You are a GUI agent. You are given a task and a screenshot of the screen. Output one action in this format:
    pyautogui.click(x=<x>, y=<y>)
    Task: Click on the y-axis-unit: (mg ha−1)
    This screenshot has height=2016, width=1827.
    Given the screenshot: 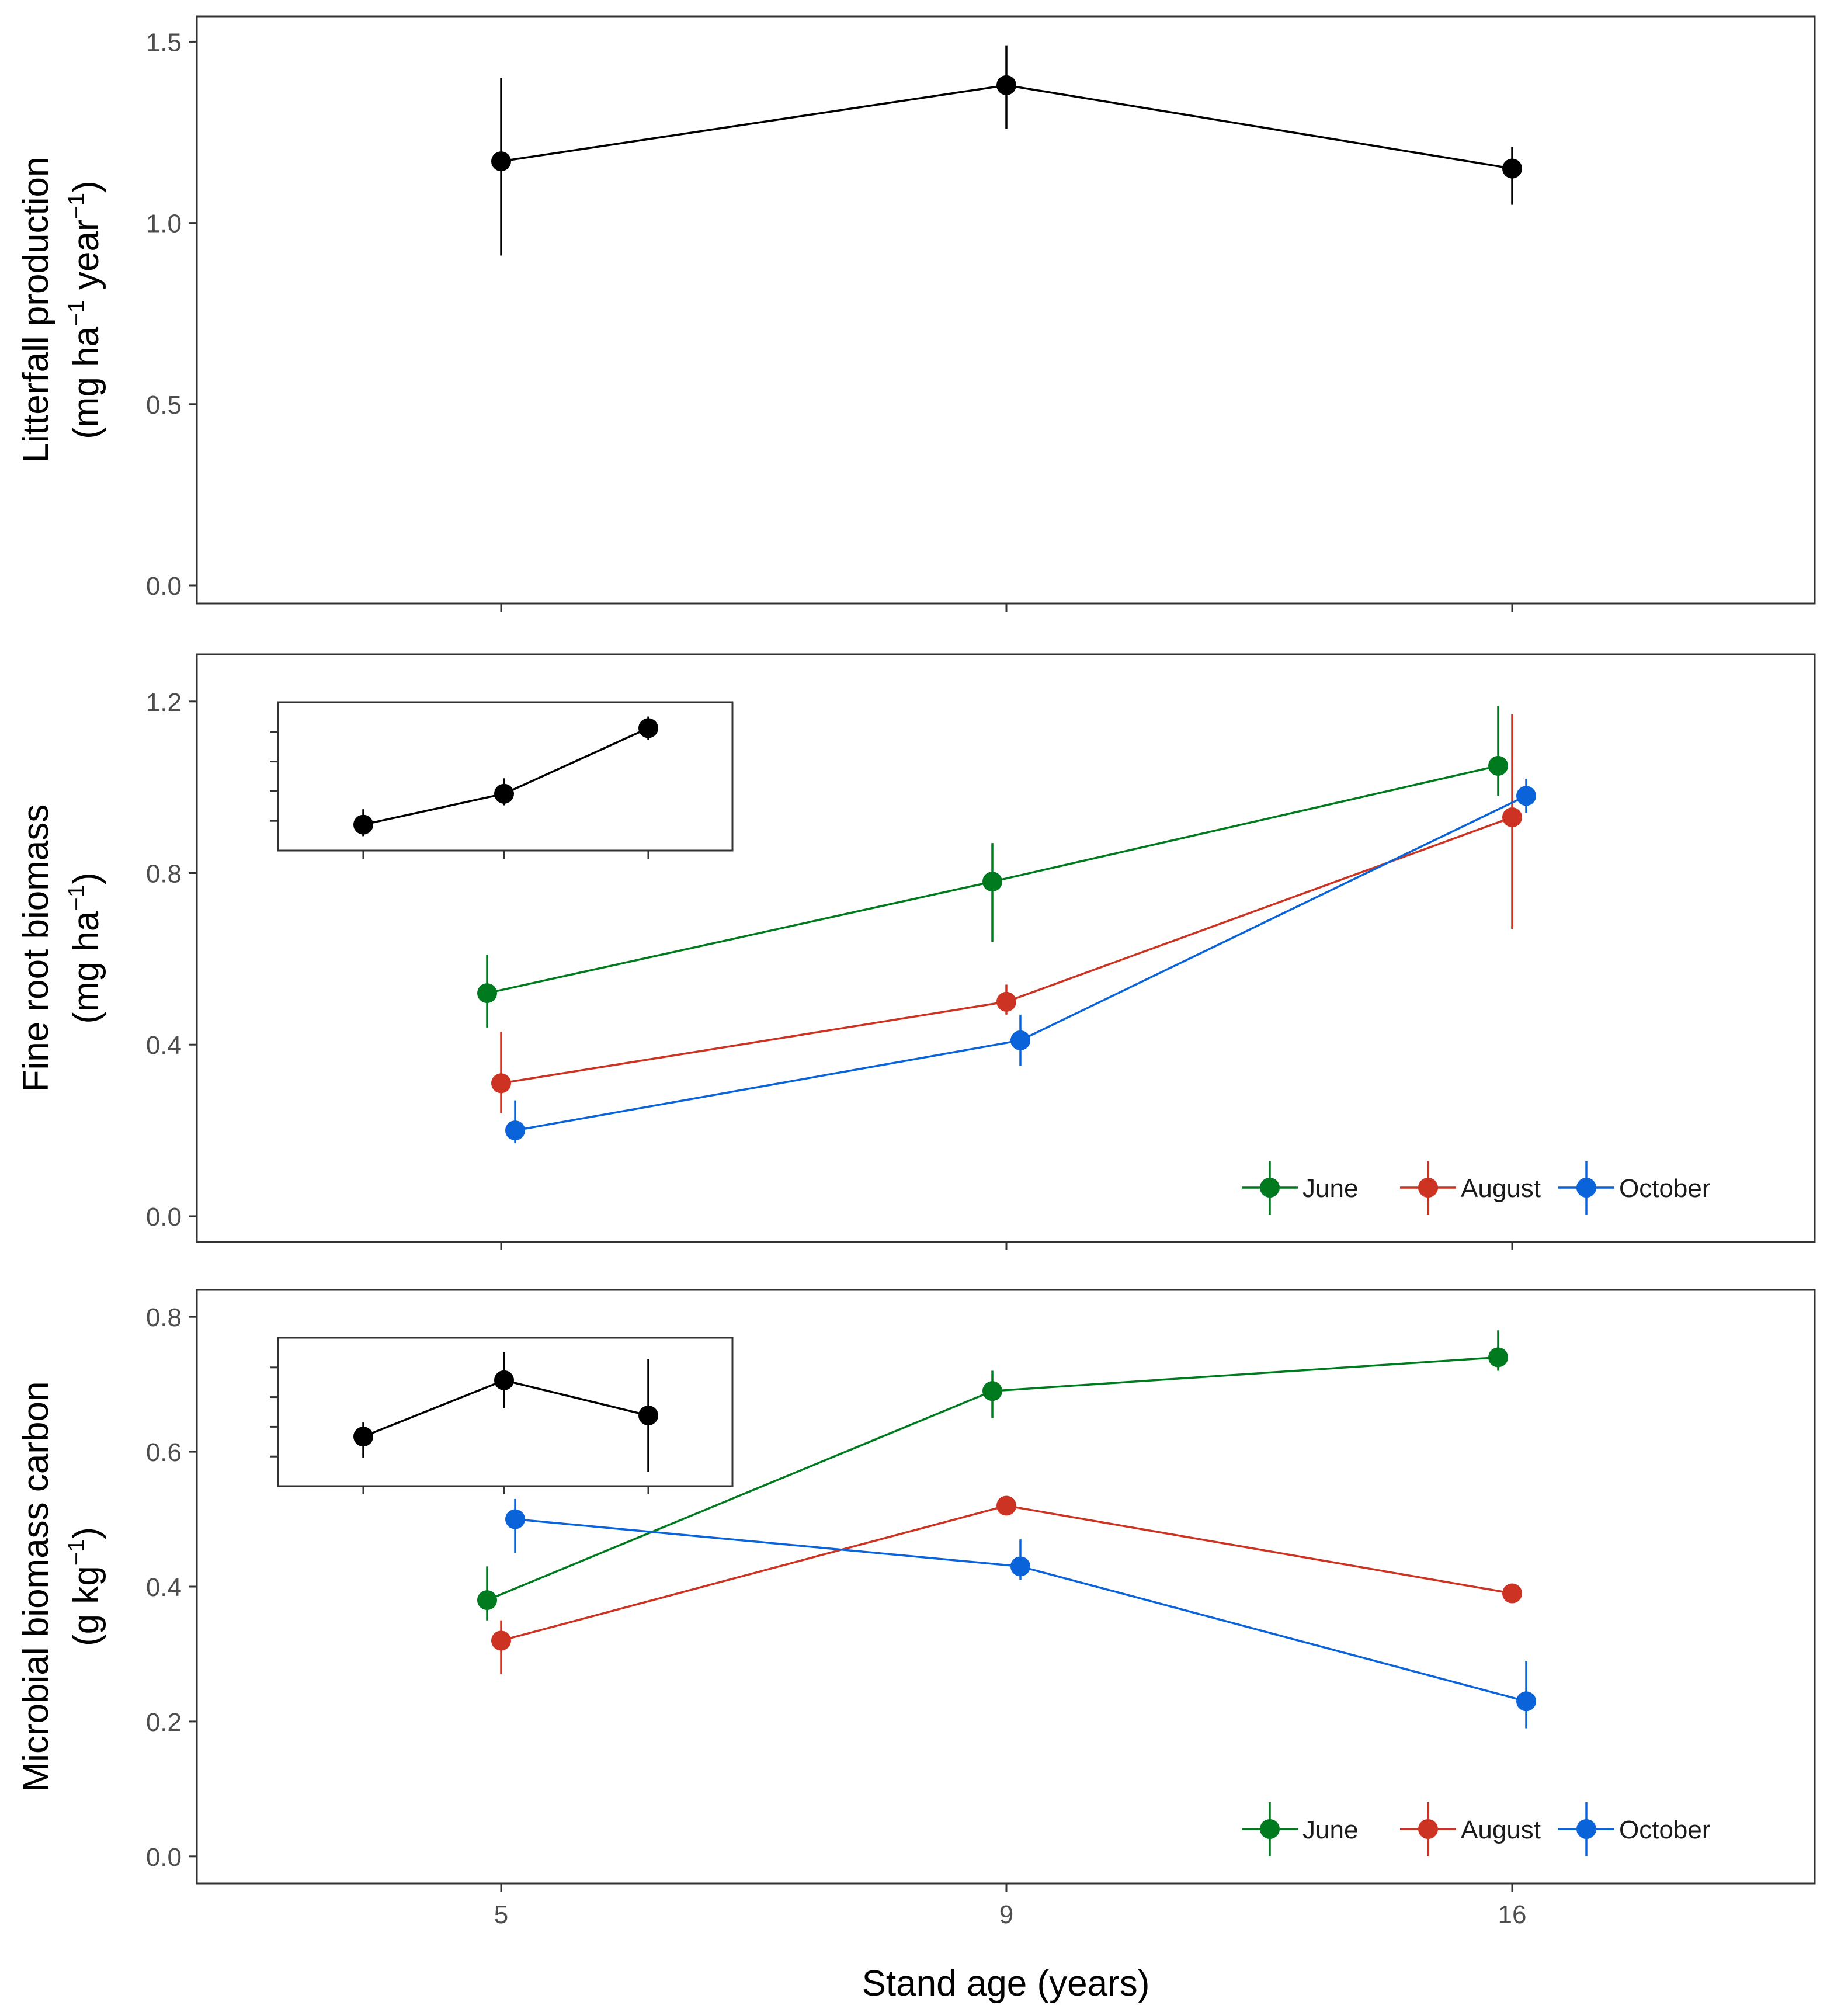 What is the action you would take?
    pyautogui.click(x=85, y=947)
    